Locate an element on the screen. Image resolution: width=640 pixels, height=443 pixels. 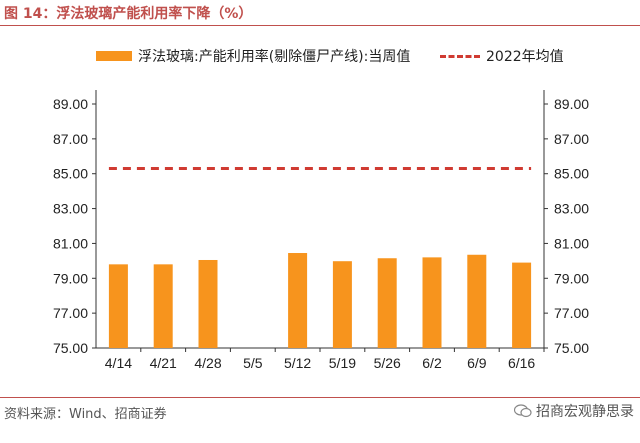
right-y-tick-label: 85.00 is located at coordinates (571, 174).